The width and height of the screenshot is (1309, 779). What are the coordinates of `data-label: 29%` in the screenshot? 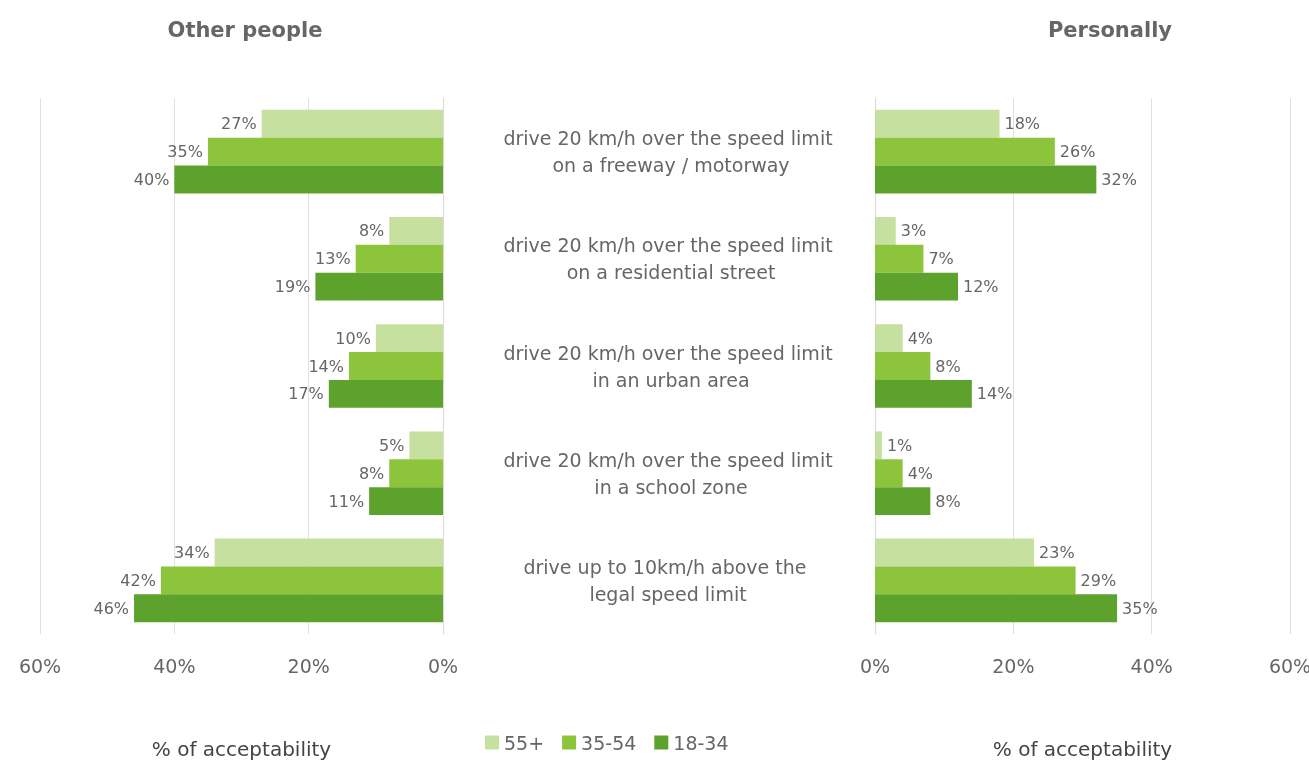 It's located at (1098, 580).